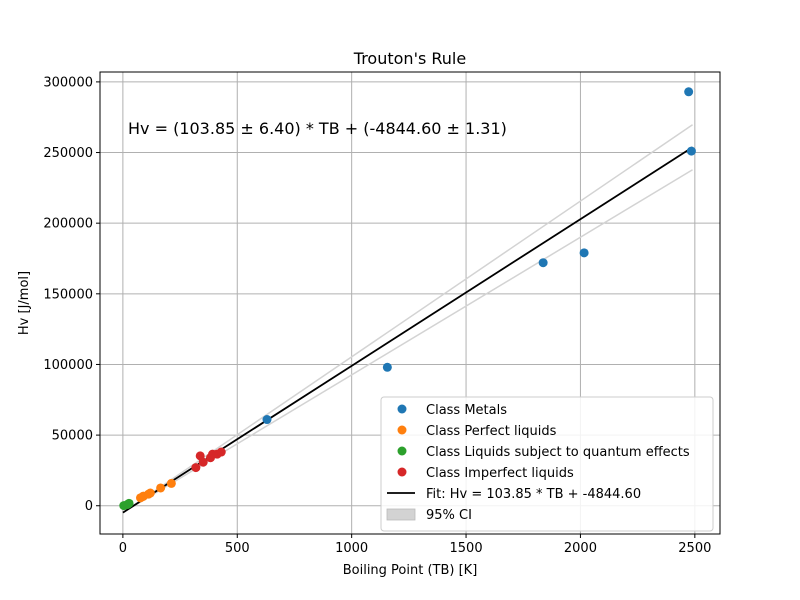 This screenshot has width=800, height=600. I want to click on legend-label: 95% CI, so click(449, 515).